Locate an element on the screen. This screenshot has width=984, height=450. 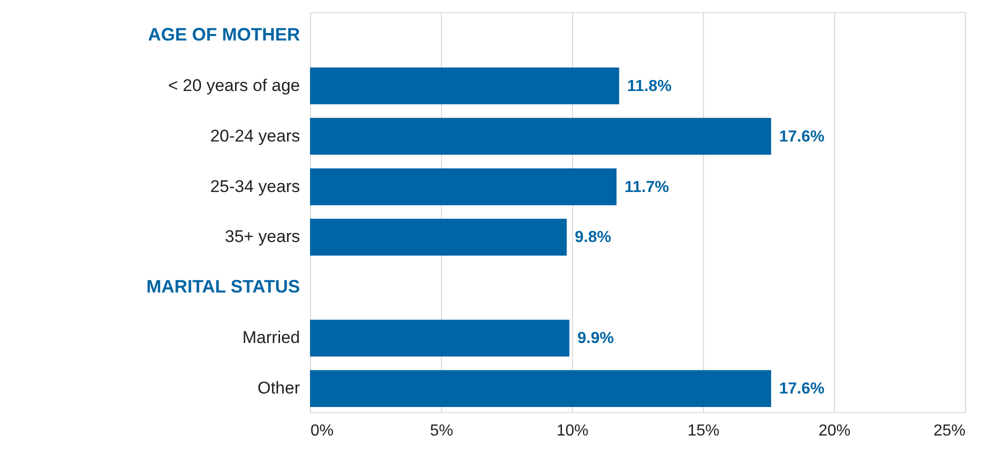
x-tick-label: 15% is located at coordinates (703, 431).